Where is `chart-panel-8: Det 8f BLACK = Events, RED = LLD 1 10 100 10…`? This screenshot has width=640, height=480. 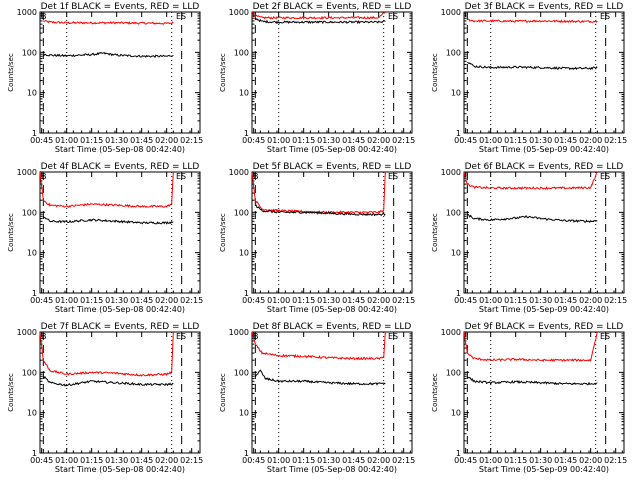 chart-panel-8: Det 8f BLACK = Events, RED = LLD 1 10 100 10… is located at coordinates (317, 398).